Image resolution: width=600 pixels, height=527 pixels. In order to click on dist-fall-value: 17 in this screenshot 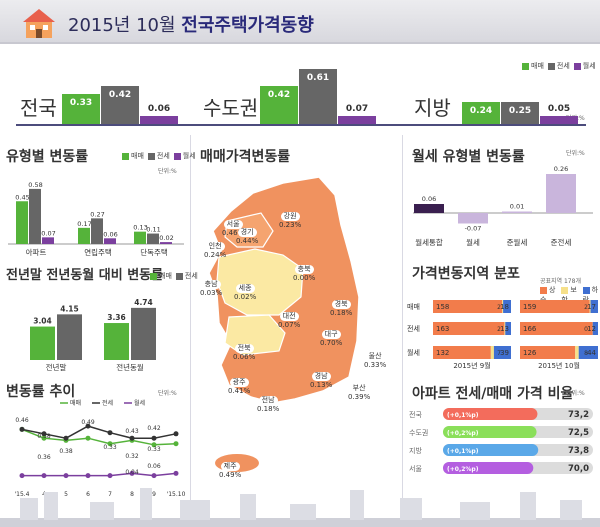, I will do `click(591, 307)`.